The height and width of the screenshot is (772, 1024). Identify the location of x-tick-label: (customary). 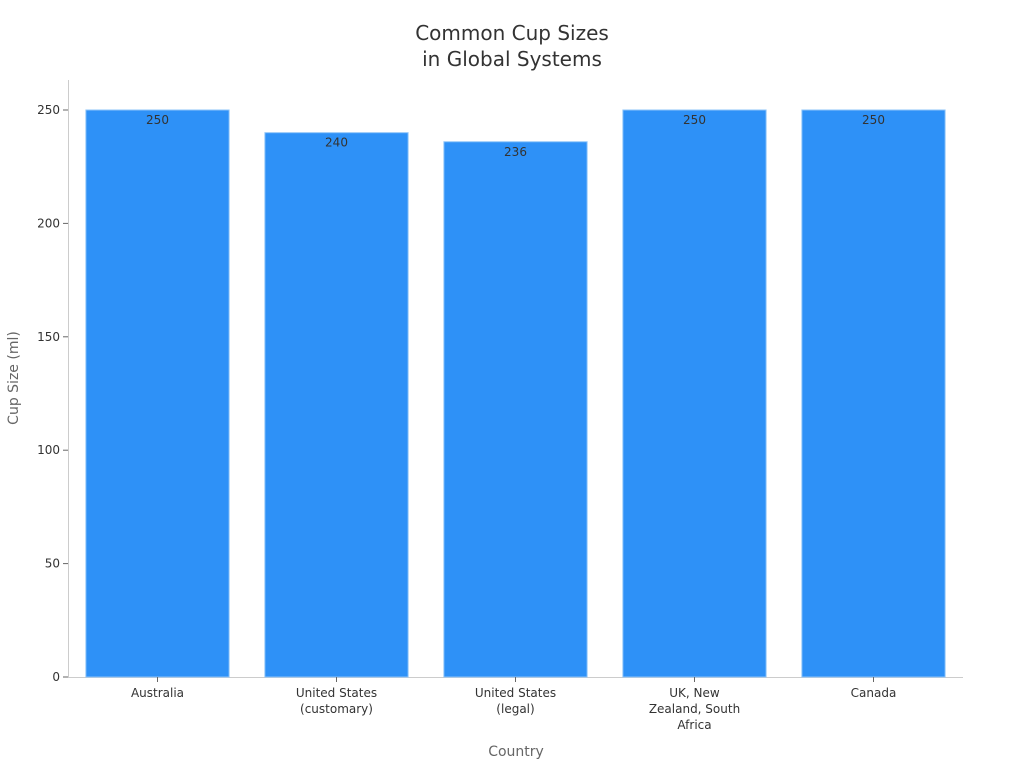
(336, 709).